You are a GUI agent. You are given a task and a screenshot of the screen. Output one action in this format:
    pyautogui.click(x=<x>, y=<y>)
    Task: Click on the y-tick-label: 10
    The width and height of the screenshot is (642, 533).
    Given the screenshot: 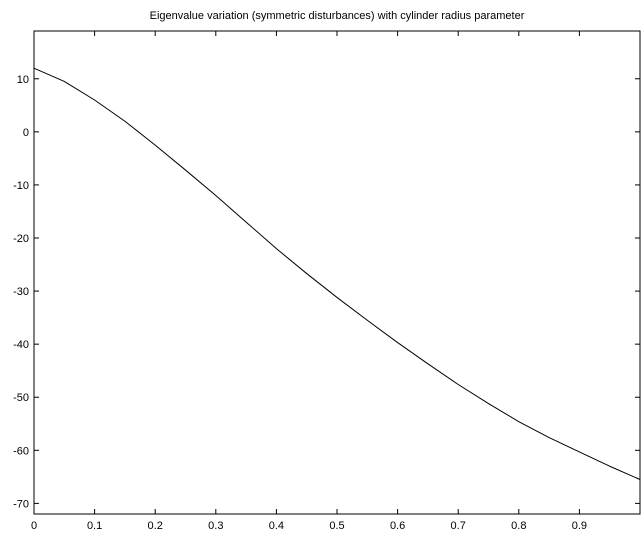 What is the action you would take?
    pyautogui.click(x=23, y=80)
    